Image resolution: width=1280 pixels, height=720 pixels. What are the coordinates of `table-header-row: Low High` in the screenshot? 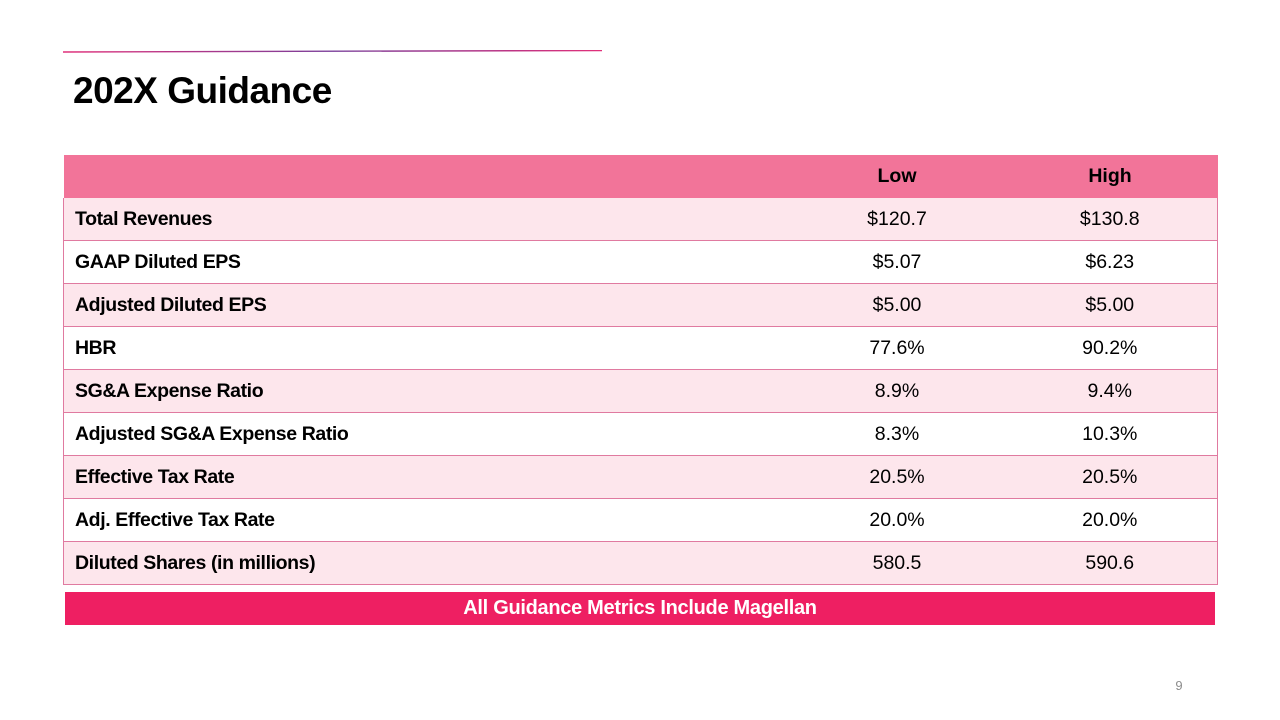 It's located at (640, 176).